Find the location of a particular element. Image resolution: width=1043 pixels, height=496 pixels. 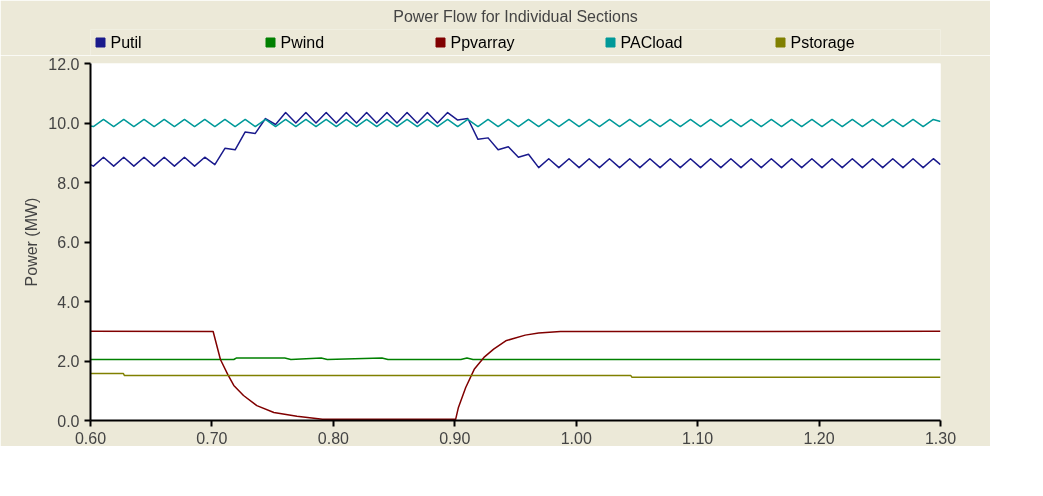

legend-label: PACload is located at coordinates (651, 42).